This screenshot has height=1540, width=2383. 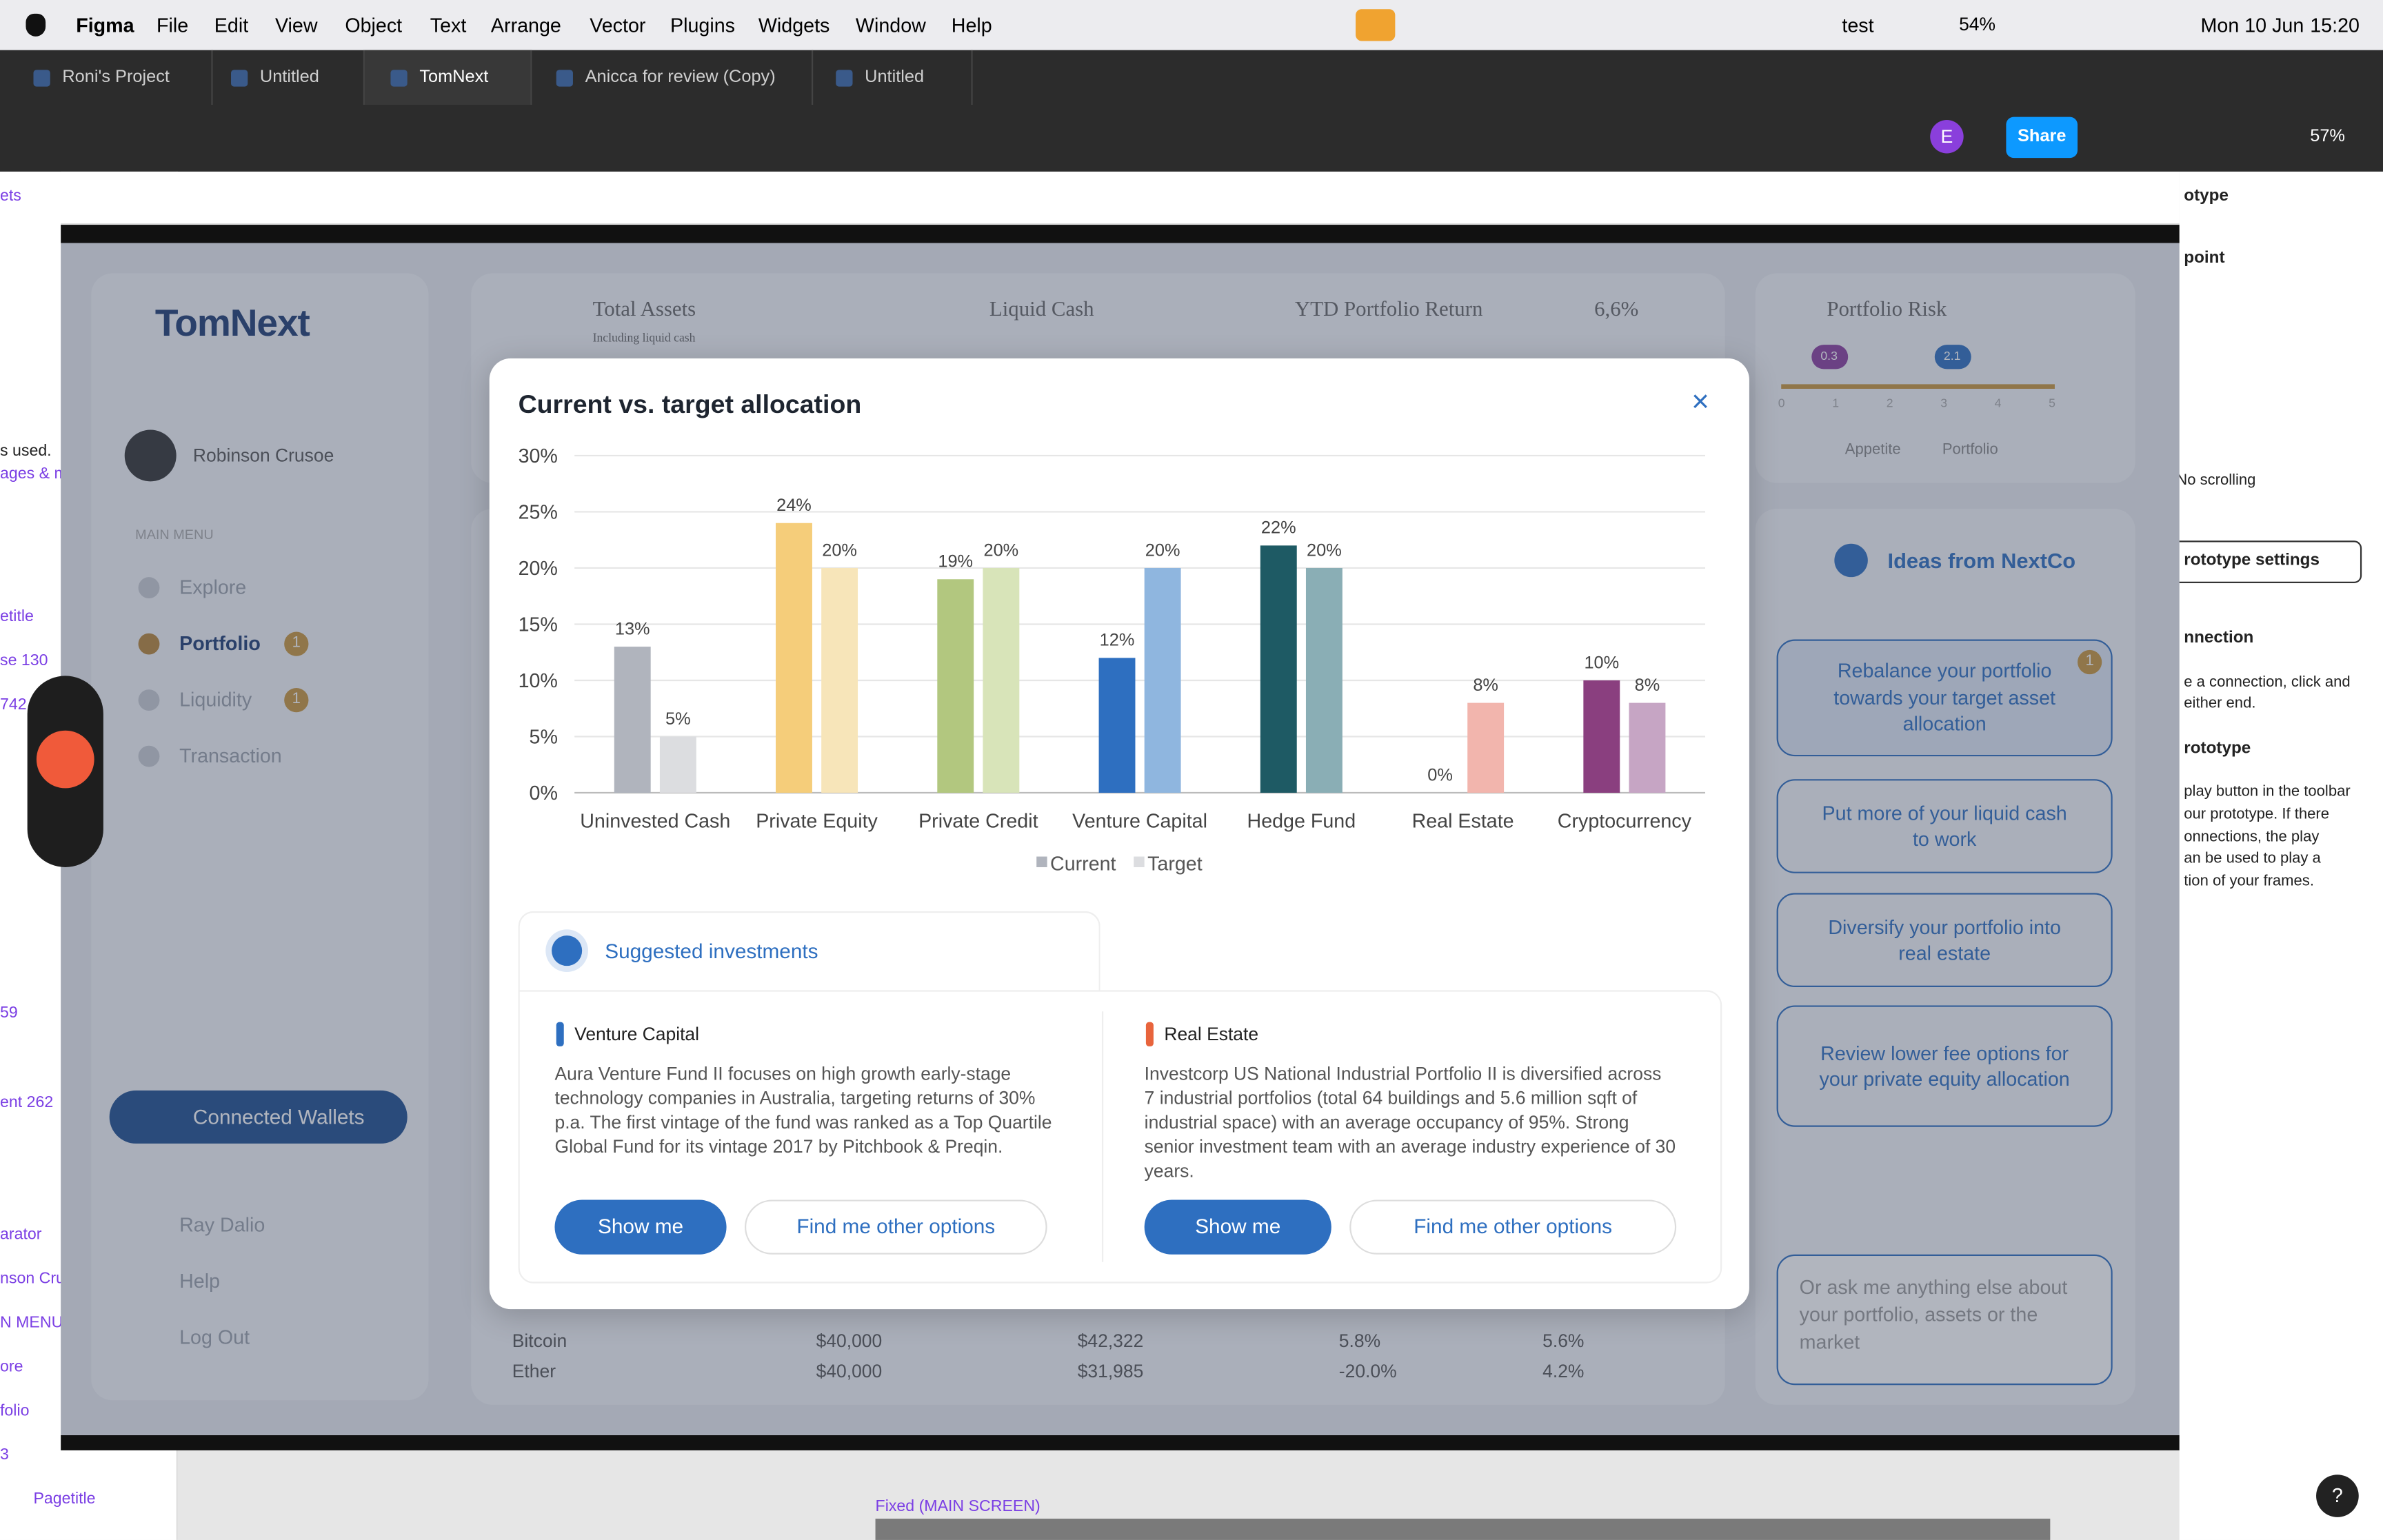 What do you see at coordinates (1601, 663) in the screenshot?
I see `value-label: 10%` at bounding box center [1601, 663].